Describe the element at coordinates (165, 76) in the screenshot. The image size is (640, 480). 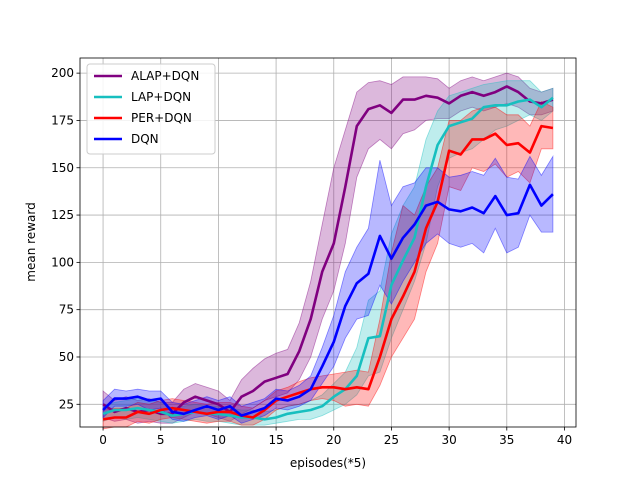
I see `legend-label-alap-dqn: ALAP+DQN` at that location.